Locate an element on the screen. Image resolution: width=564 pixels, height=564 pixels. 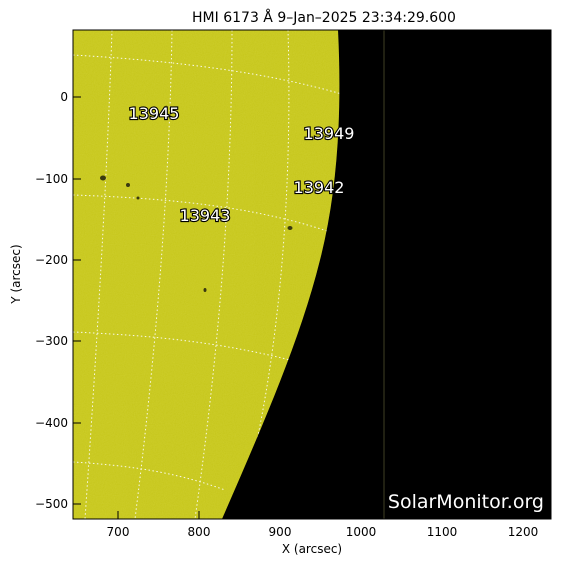
y-tick-label: −200 is located at coordinates (51, 260).